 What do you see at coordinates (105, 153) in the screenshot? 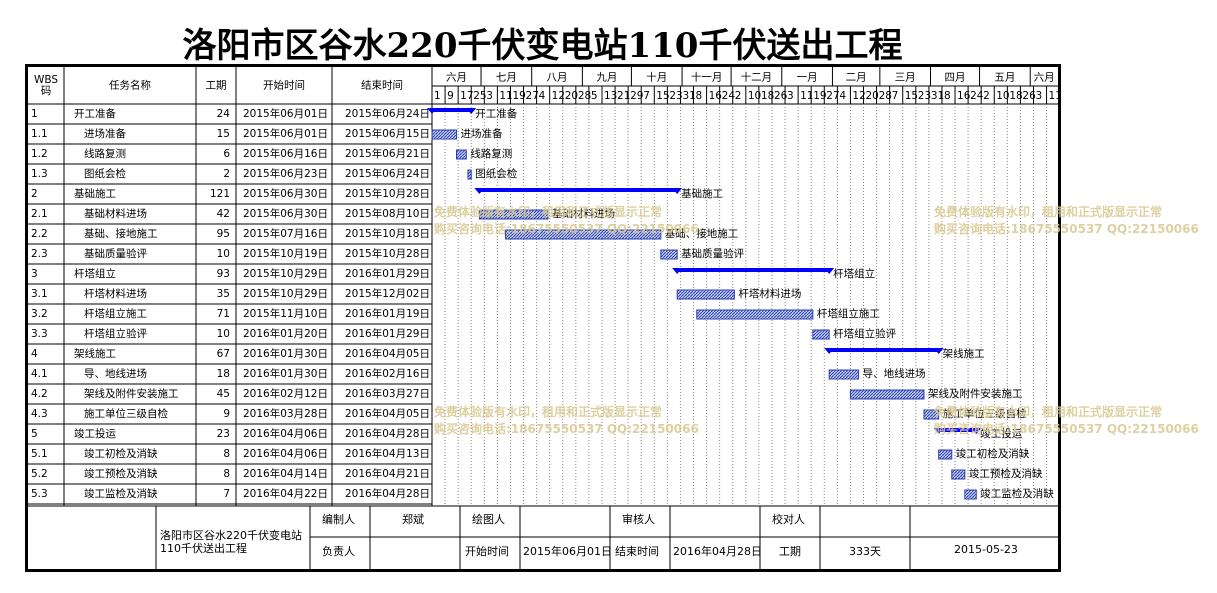
I see `task-name: 线路复测` at bounding box center [105, 153].